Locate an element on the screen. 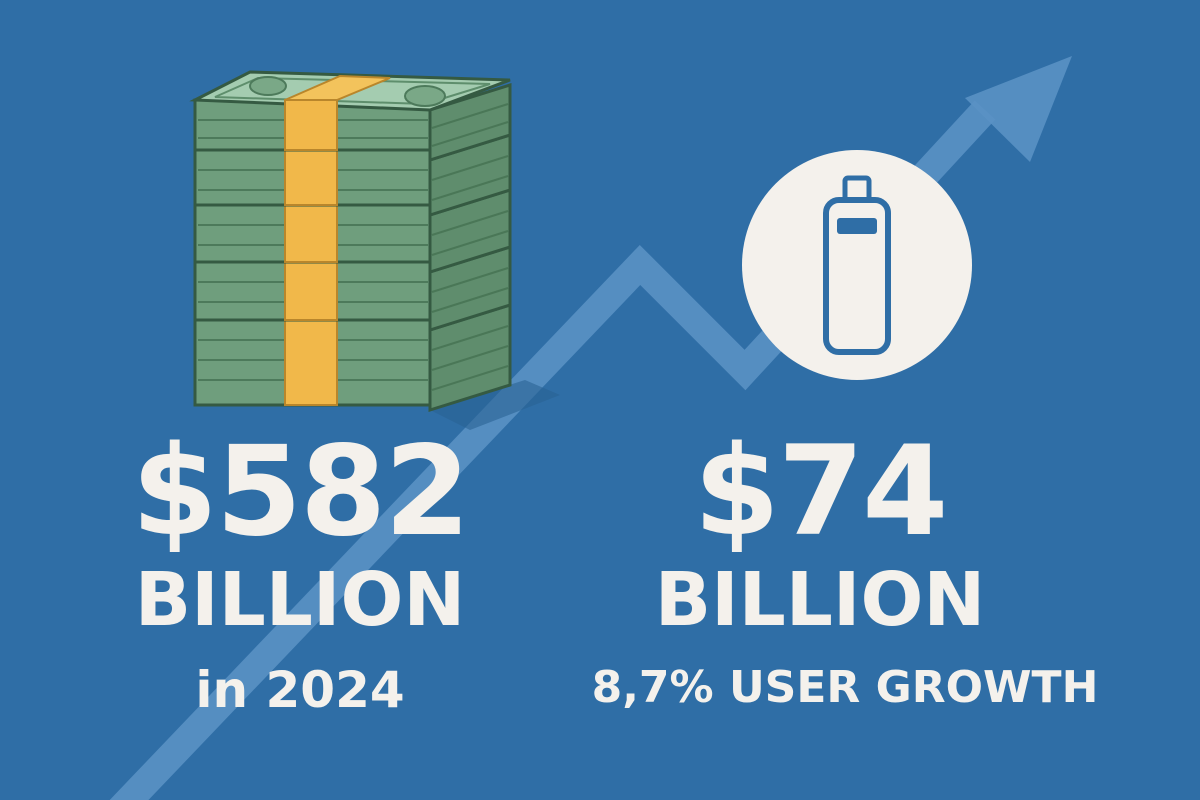 The width and height of the screenshot is (1200, 800). bottle-icon is located at coordinates (857, 265).